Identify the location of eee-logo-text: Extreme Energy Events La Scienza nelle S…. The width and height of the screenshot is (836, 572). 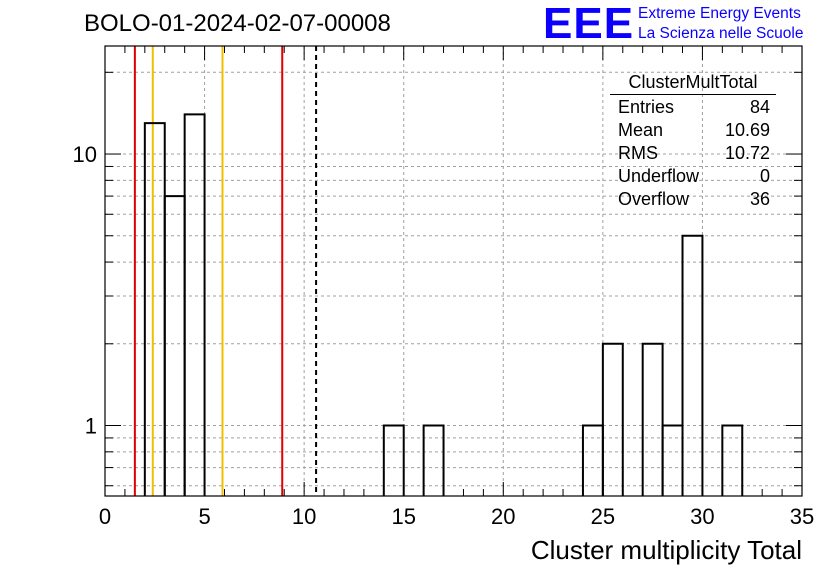
(720, 24).